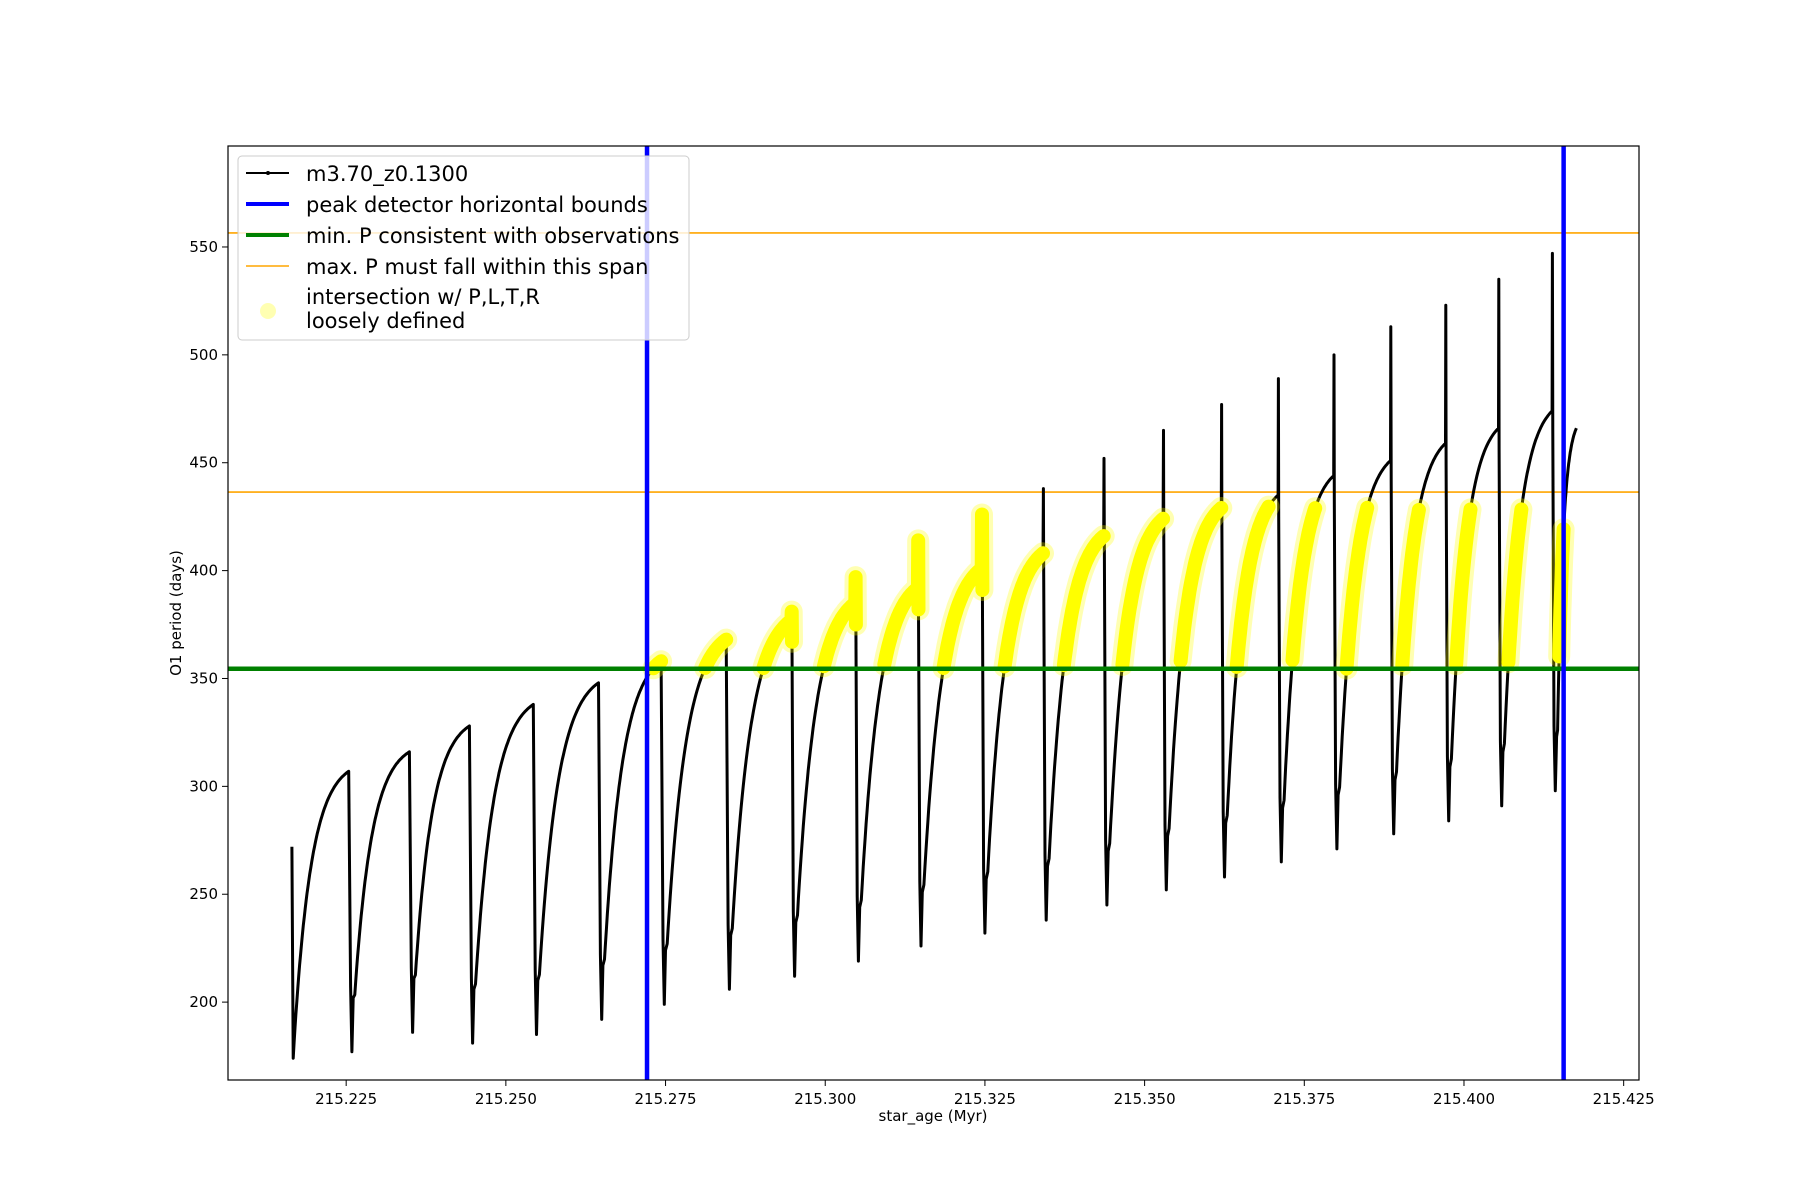 Image resolution: width=1800 pixels, height=1204 pixels. What do you see at coordinates (1304, 1099) in the screenshot?
I see `x-tick-label-6: 215.375` at bounding box center [1304, 1099].